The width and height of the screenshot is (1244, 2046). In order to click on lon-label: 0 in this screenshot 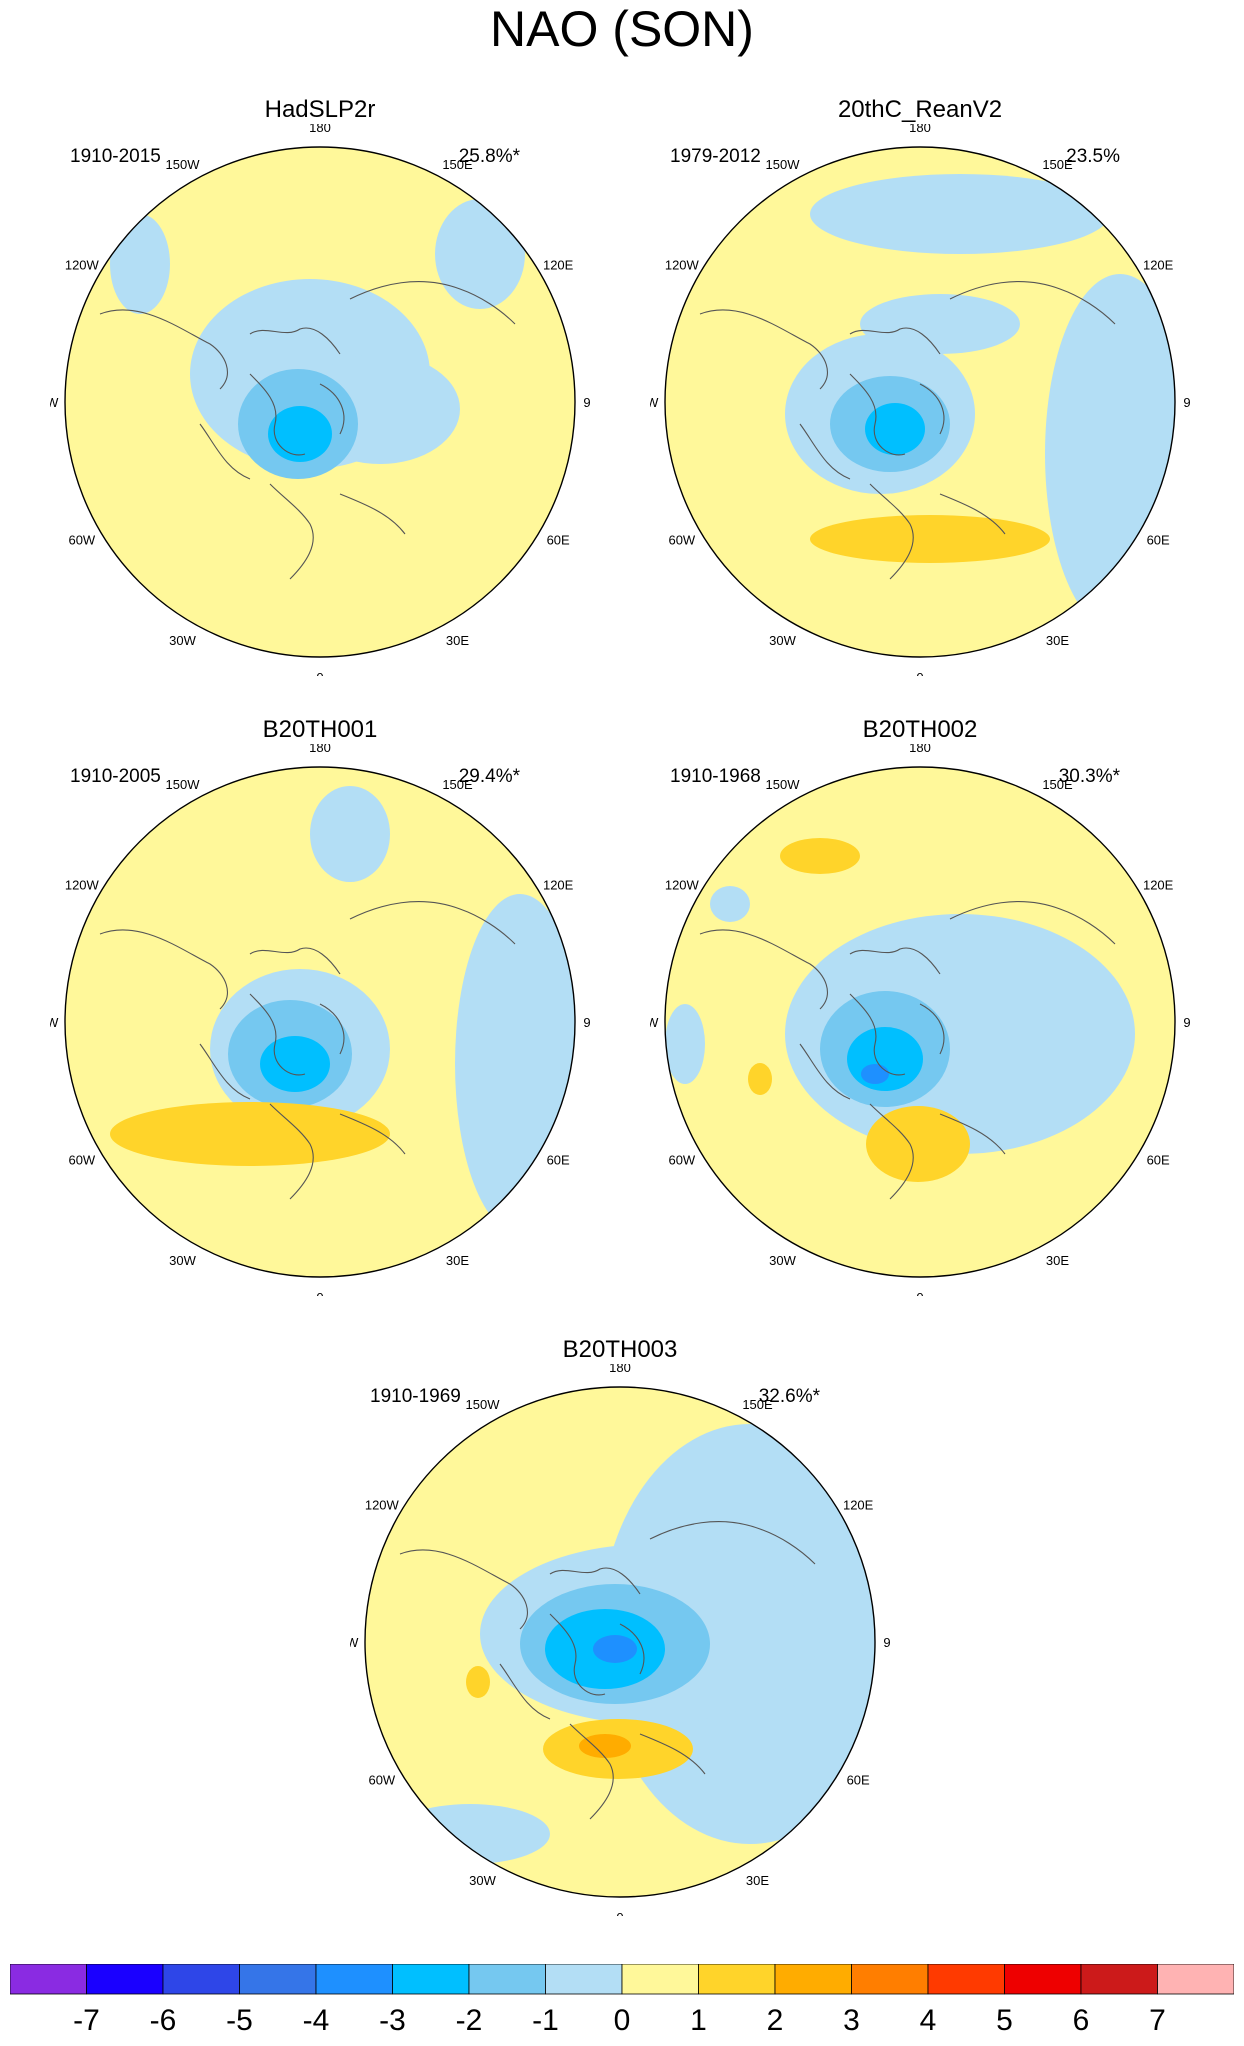, I will do `click(919, 1293)`.